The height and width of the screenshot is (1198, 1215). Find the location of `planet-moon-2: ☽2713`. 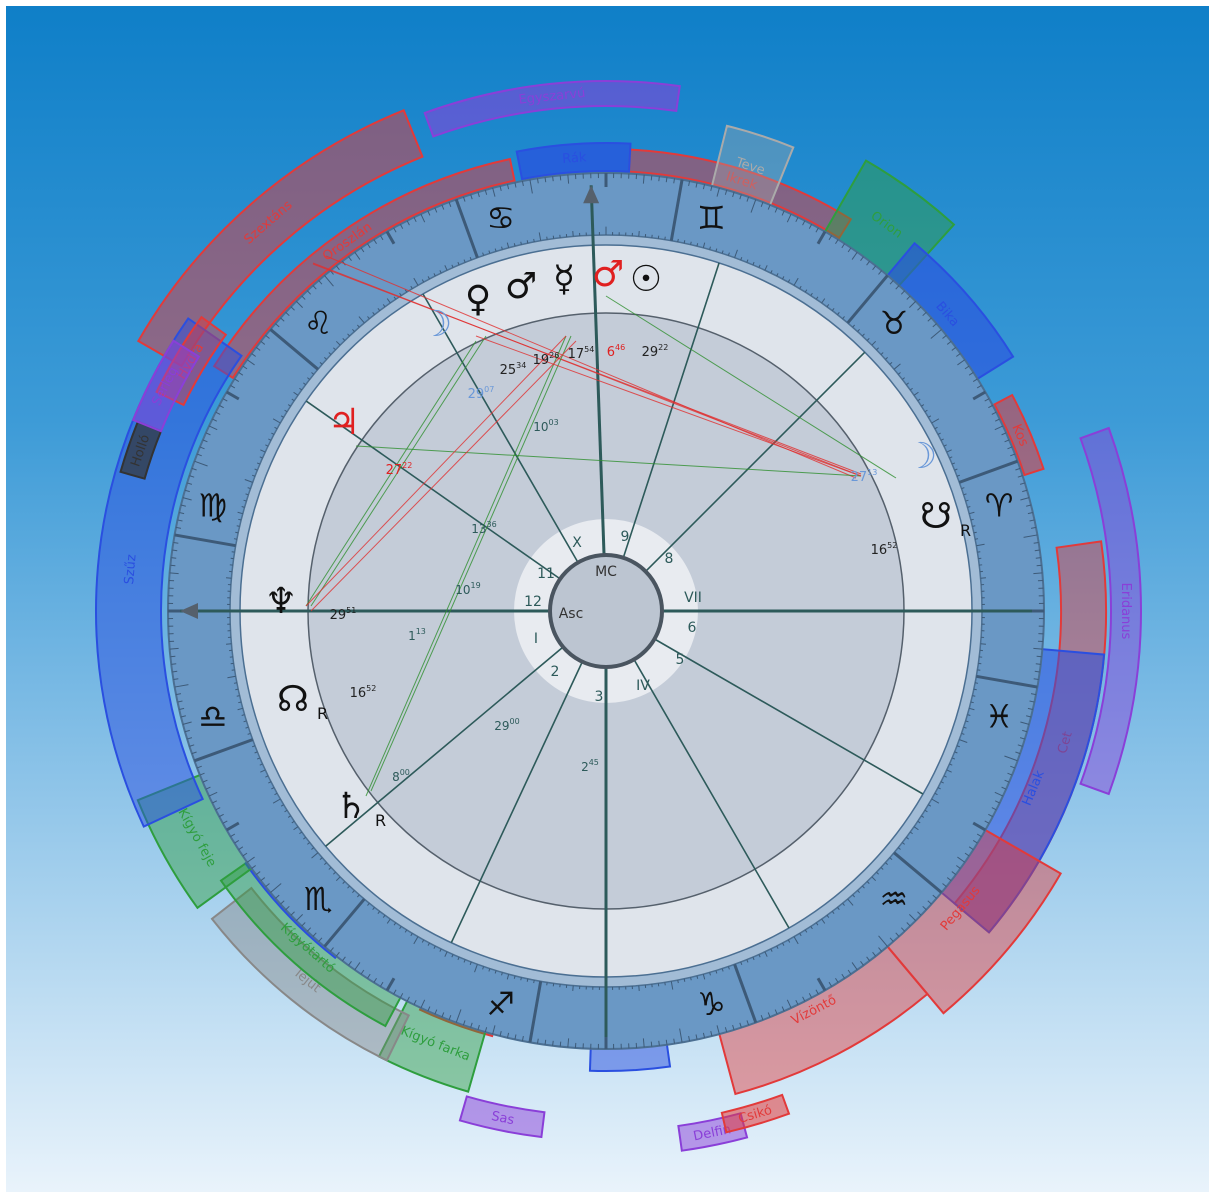

planet-moon-2: ☽2713 is located at coordinates (894, 460).